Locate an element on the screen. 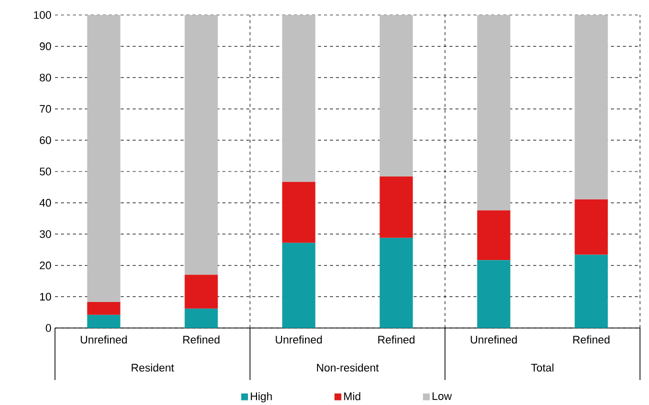 Image resolution: width=649 pixels, height=405 pixels. text: Total is located at coordinates (542, 368).